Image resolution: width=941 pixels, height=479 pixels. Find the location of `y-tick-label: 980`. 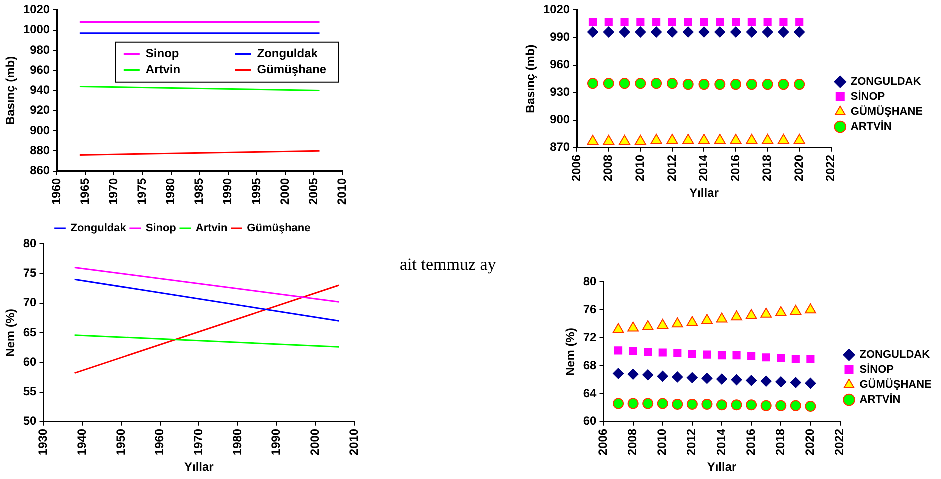

y-tick-label: 980 is located at coordinates (40, 49).